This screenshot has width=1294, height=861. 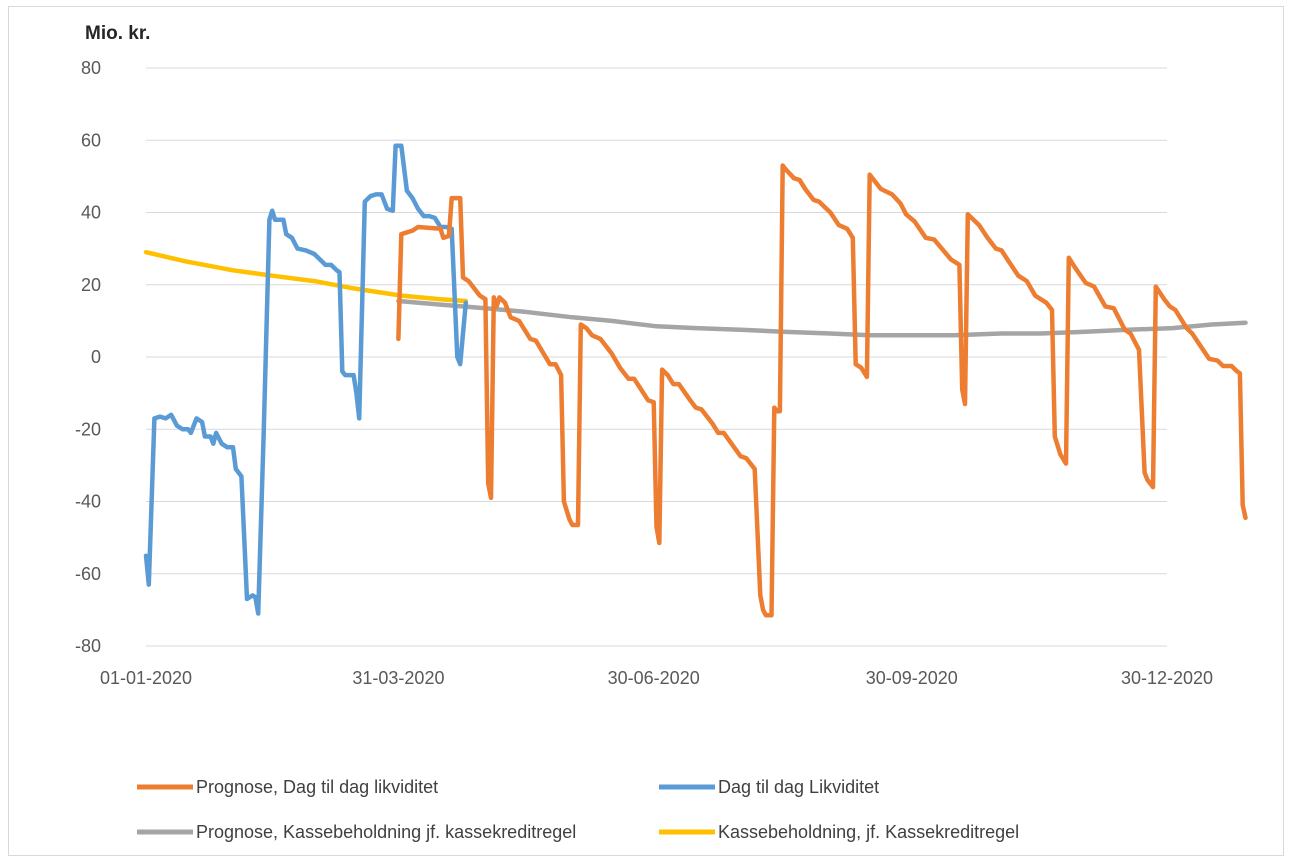 What do you see at coordinates (317, 787) in the screenshot?
I see `legend-label: Prognose, Dag til dag likviditet` at bounding box center [317, 787].